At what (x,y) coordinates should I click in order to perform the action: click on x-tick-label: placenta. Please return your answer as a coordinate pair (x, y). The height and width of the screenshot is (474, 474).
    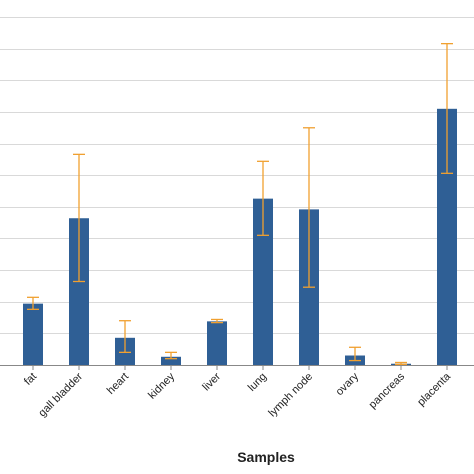
    Looking at the image, I should click on (434, 389).